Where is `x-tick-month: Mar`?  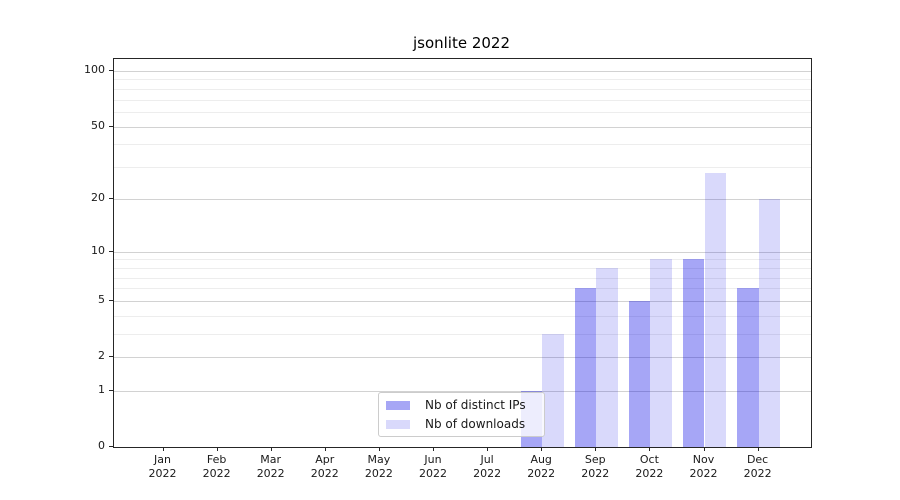 x-tick-month: Mar is located at coordinates (271, 459).